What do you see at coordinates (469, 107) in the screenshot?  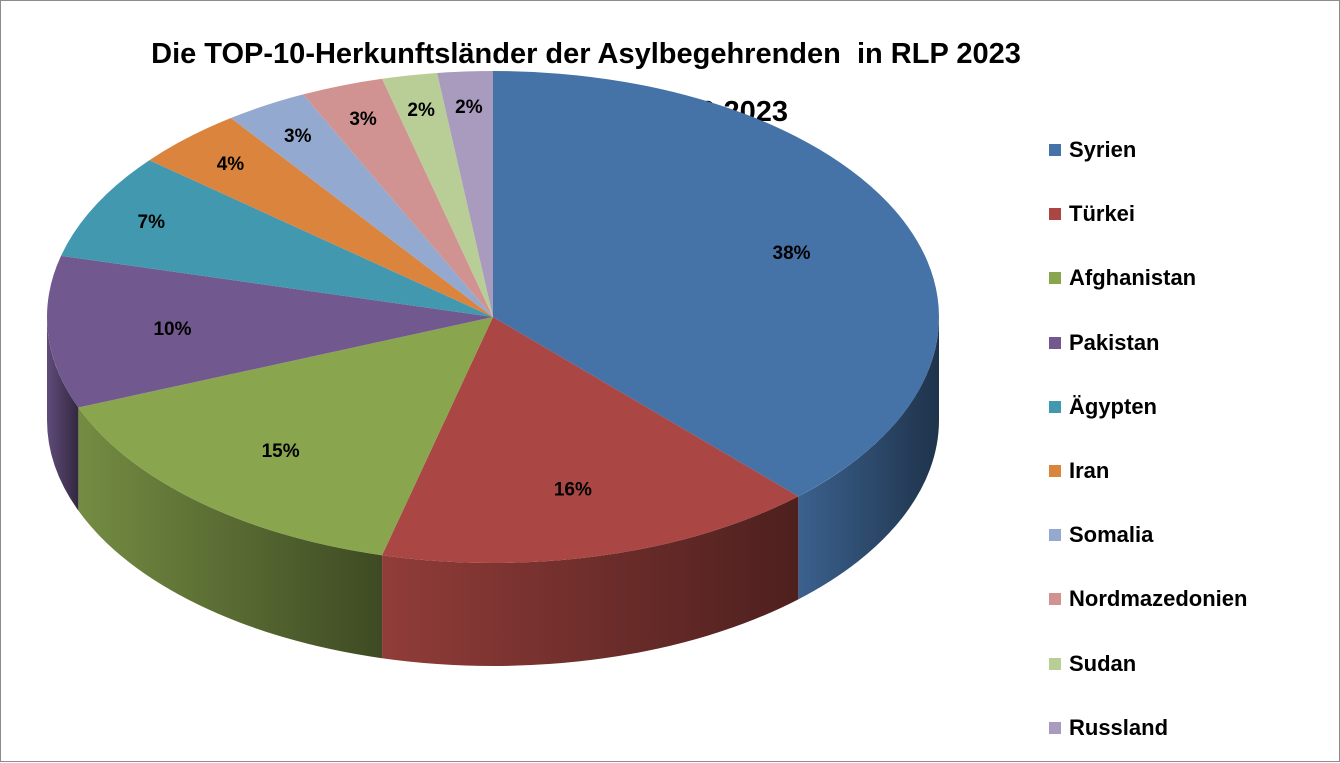 I see `data-label-russland: 2%` at bounding box center [469, 107].